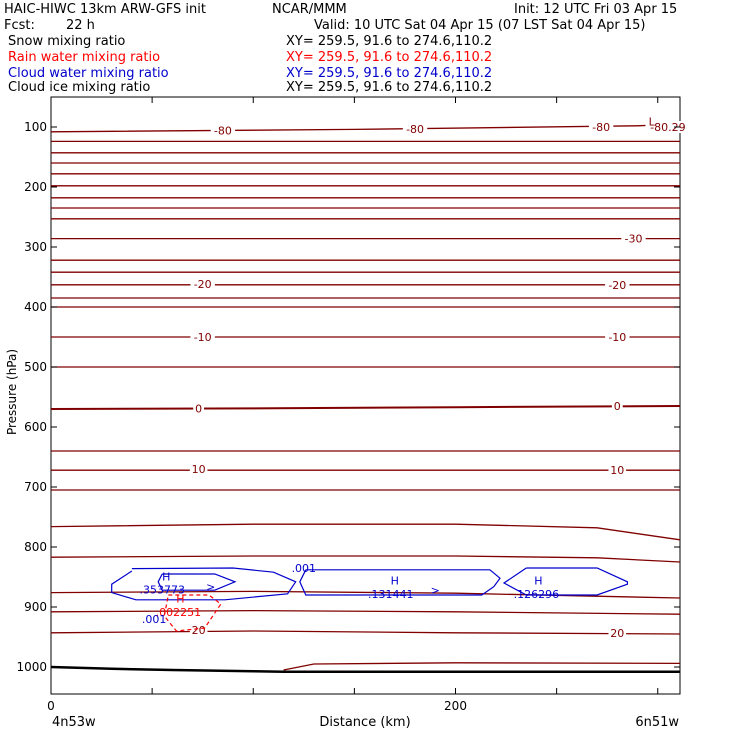 This screenshot has width=740, height=740. What do you see at coordinates (67, 41) in the screenshot?
I see `field-name-snow: Snow mixing ratio` at bounding box center [67, 41].